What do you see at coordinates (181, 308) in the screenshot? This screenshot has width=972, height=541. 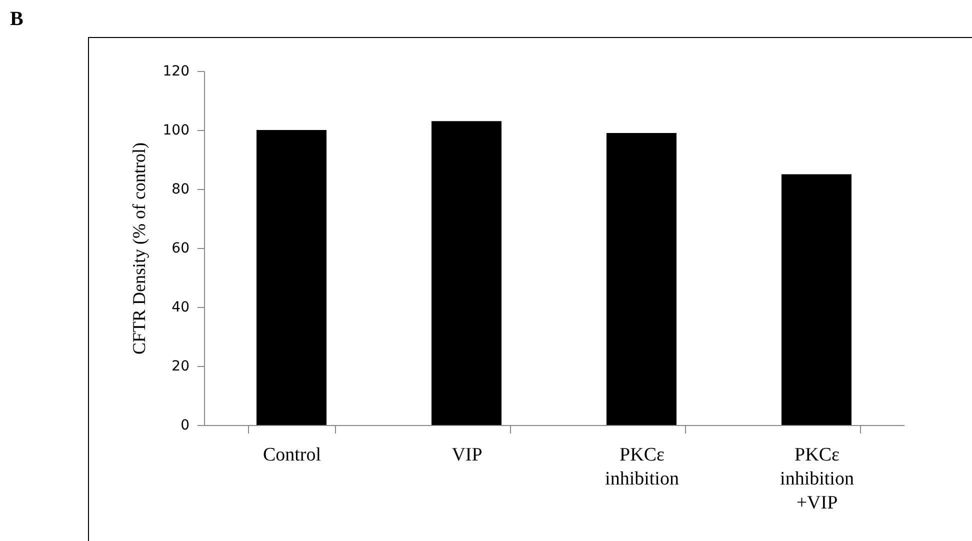 I see `y-tick-label: 40` at bounding box center [181, 308].